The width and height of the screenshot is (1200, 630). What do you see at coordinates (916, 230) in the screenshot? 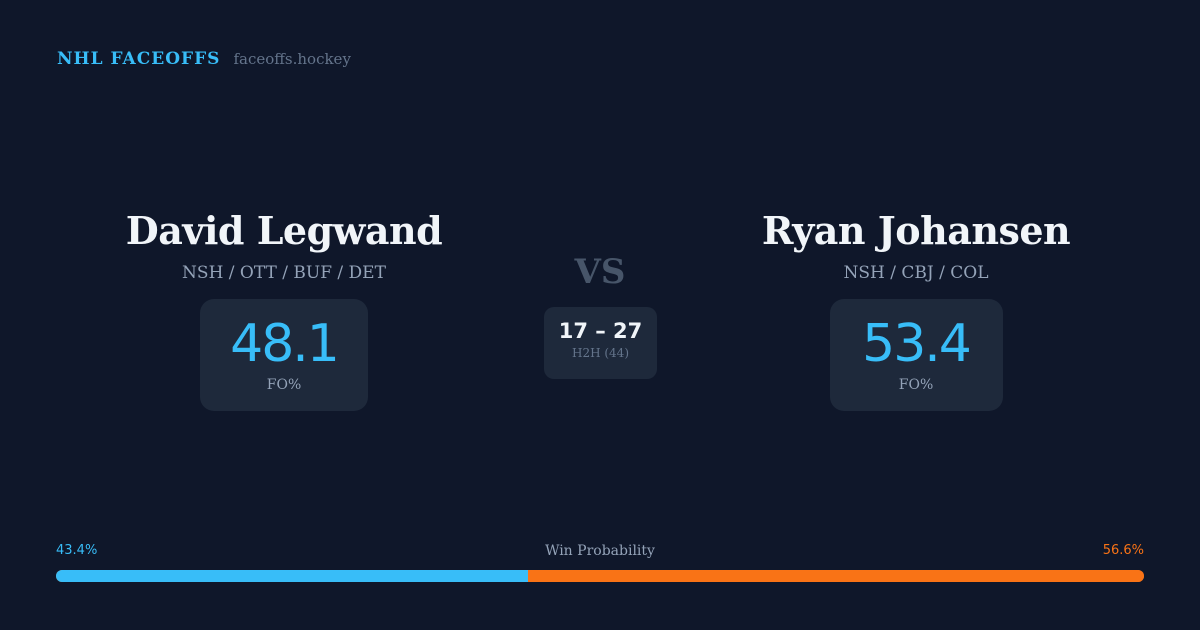
I see `right-player-name: Ryan Johansen` at bounding box center [916, 230].